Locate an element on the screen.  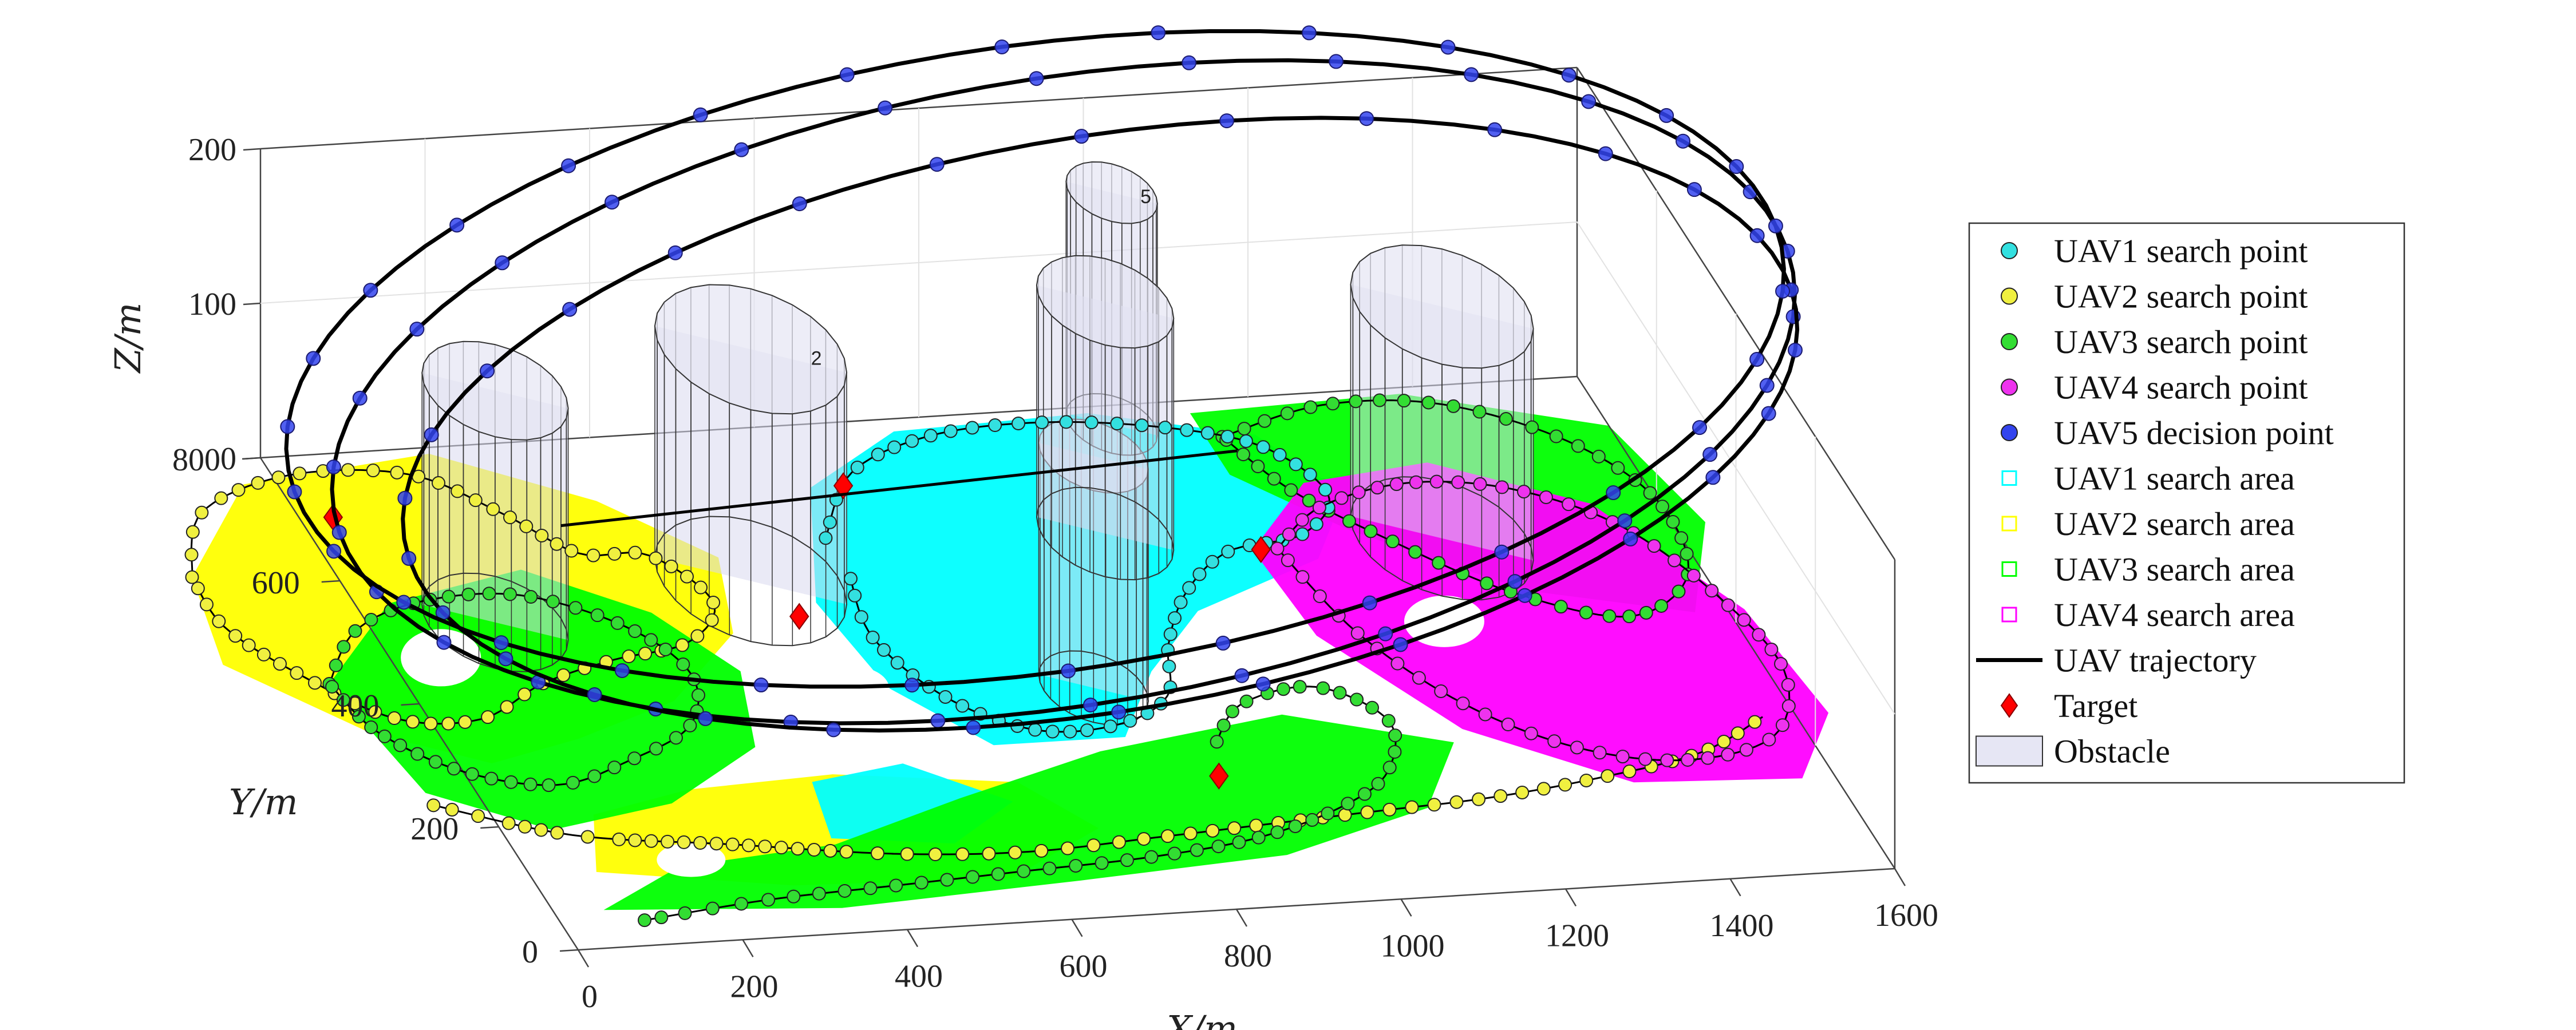
obstacle-2: 2 is located at coordinates (751, 465).